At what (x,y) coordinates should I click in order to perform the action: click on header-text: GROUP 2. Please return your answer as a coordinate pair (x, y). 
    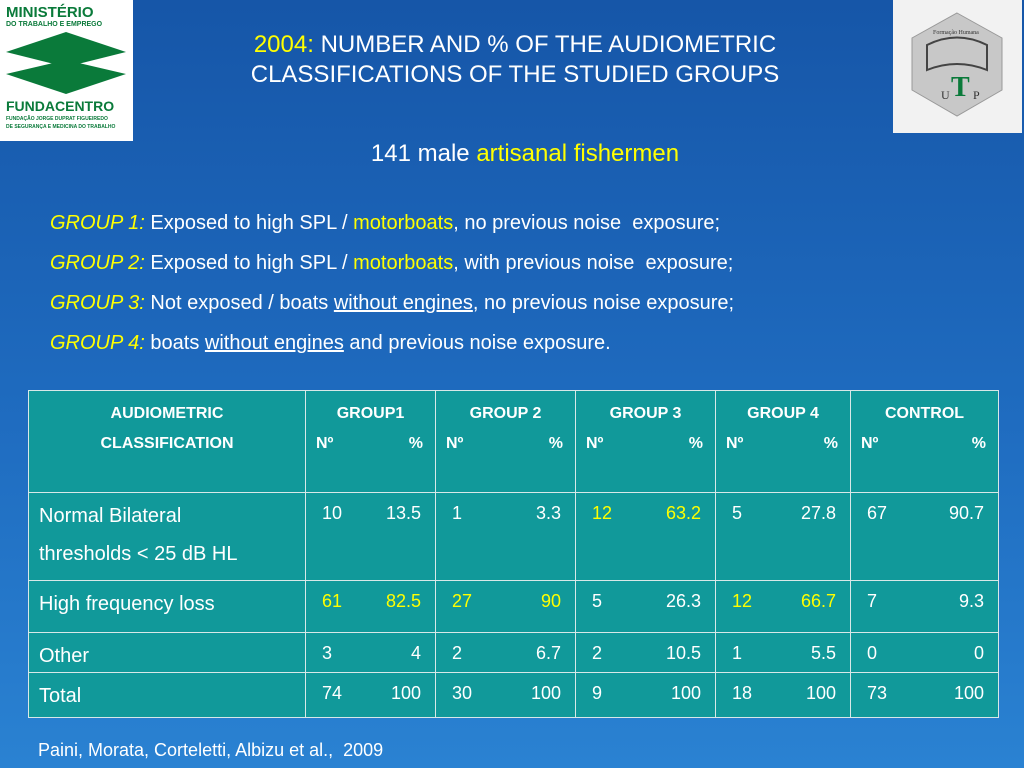
    Looking at the image, I should click on (505, 413).